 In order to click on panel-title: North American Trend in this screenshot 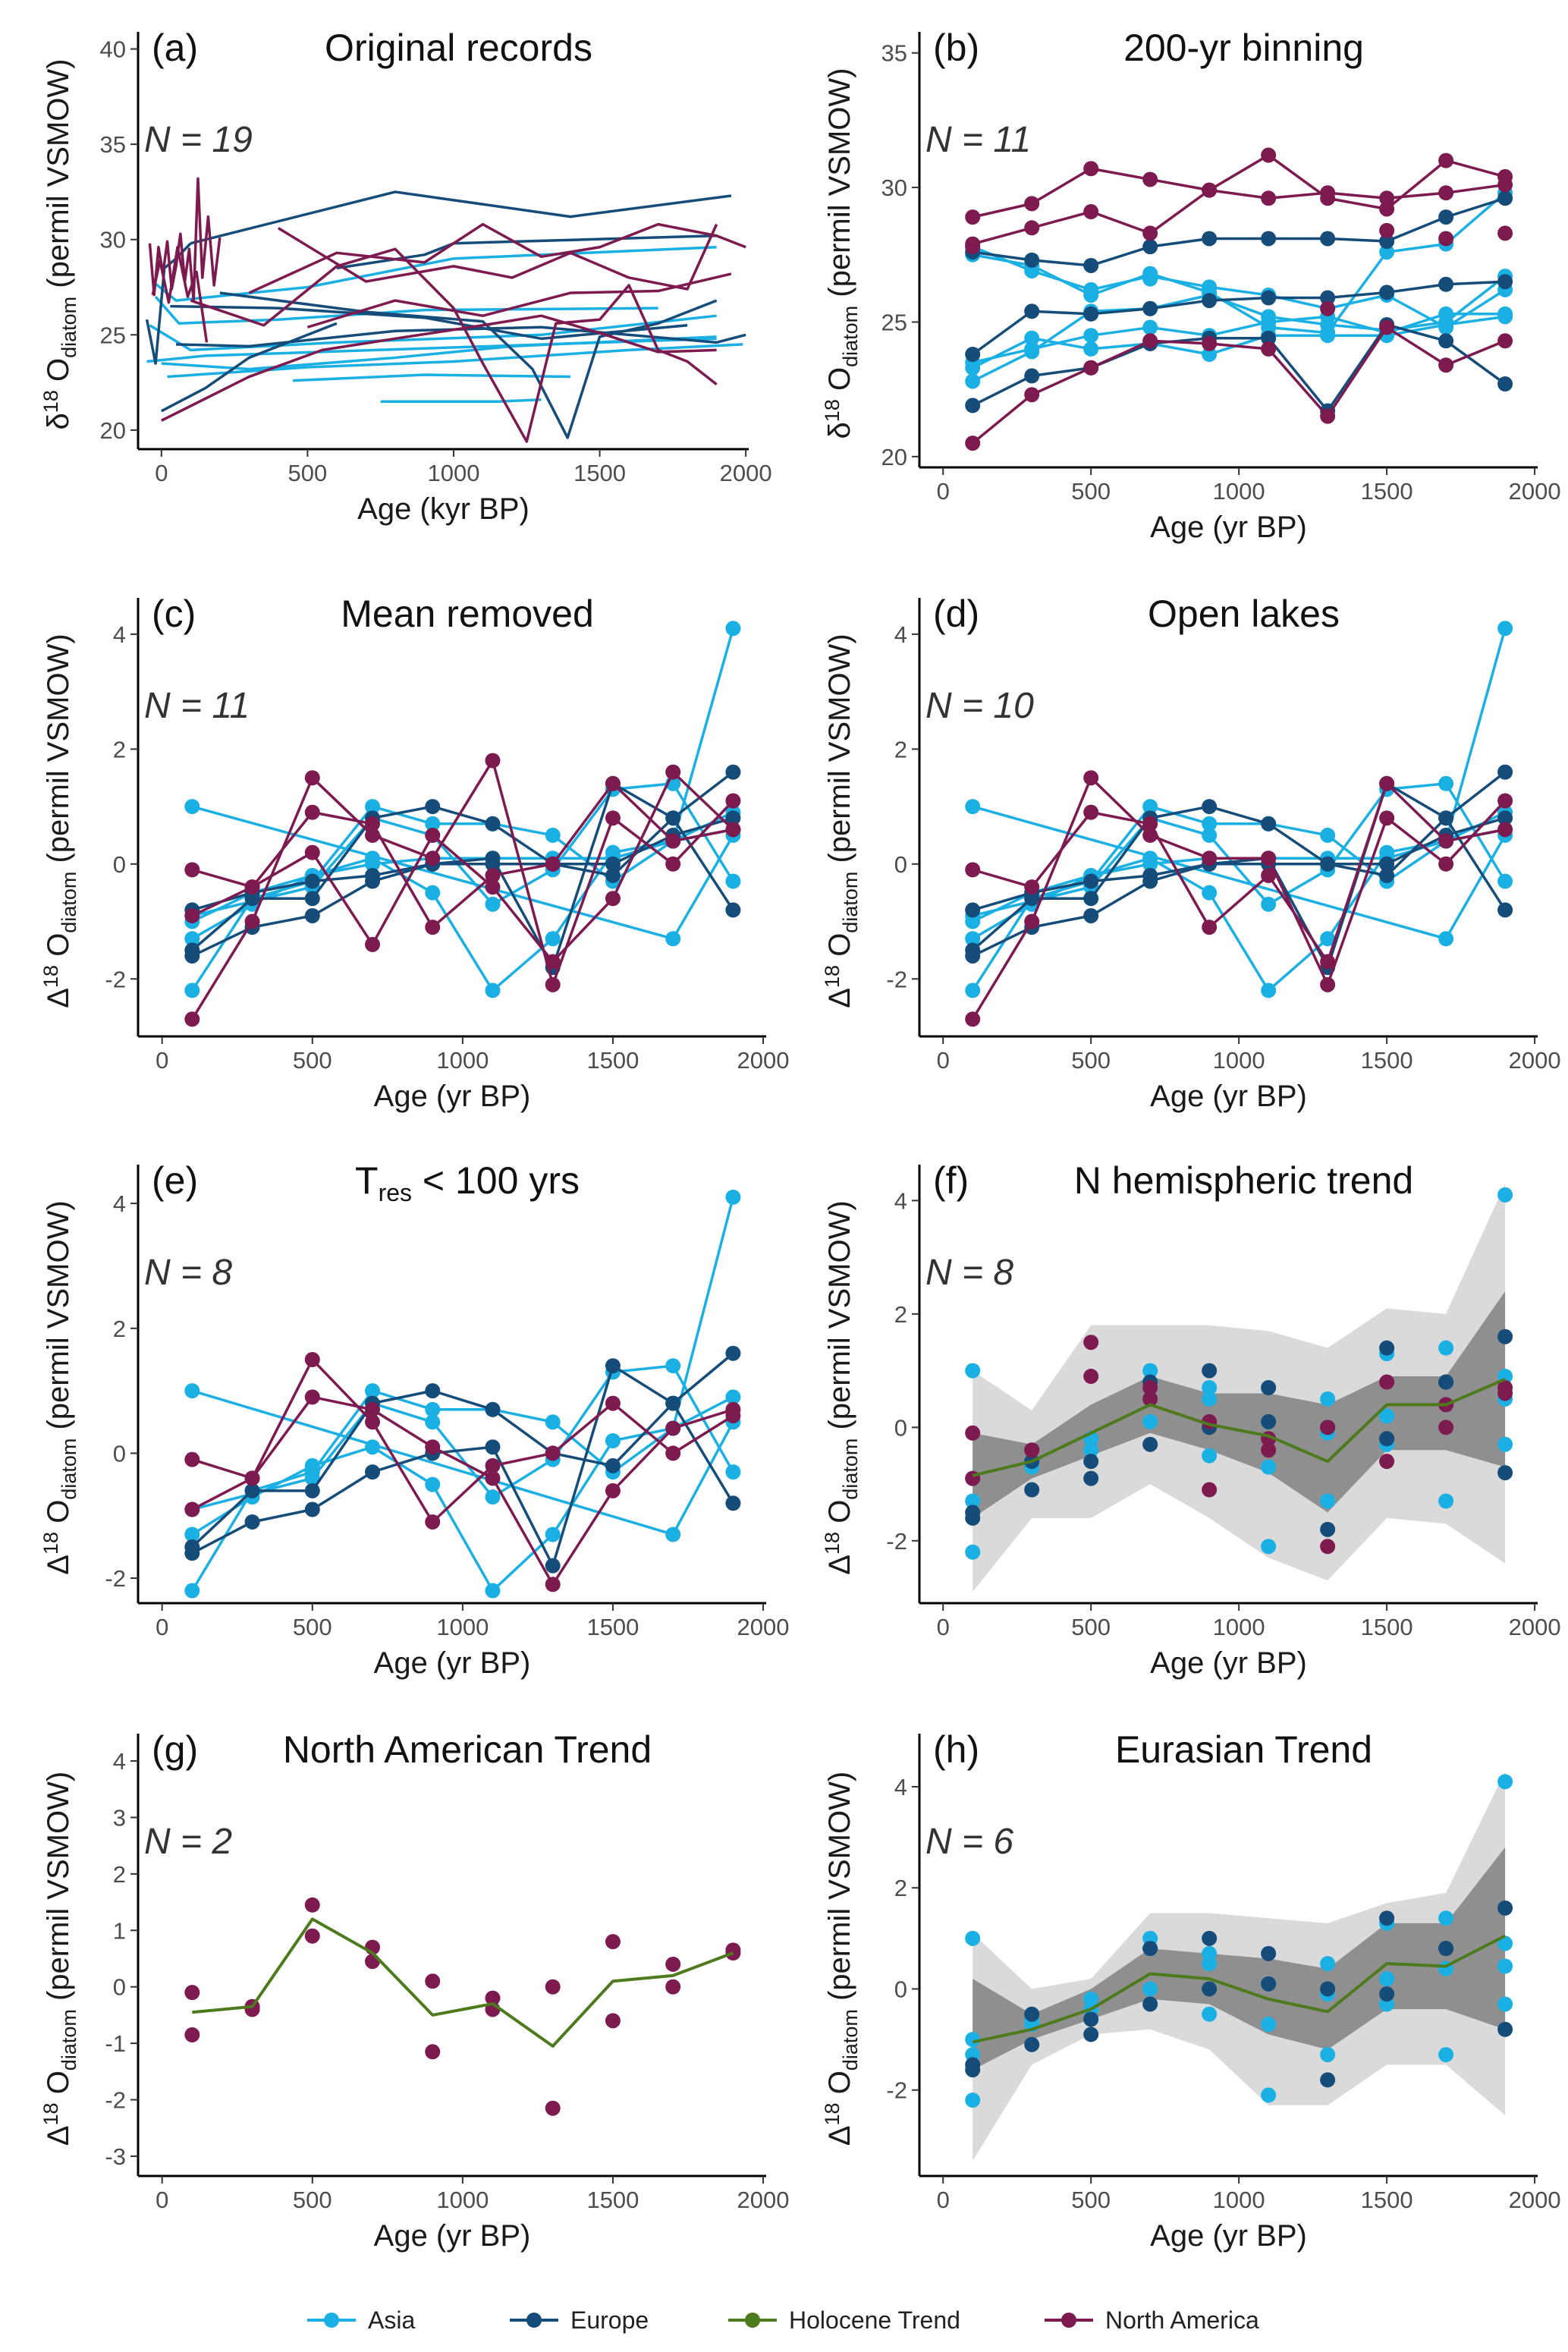, I will do `click(468, 1749)`.